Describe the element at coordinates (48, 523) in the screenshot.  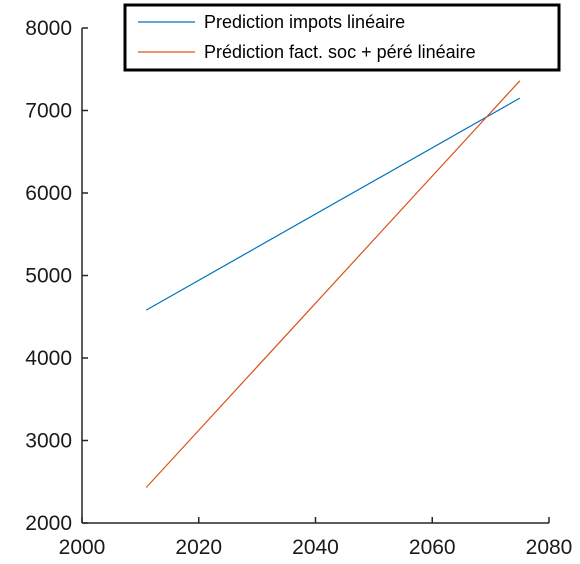
I see `y-tick-label: 2000` at that location.